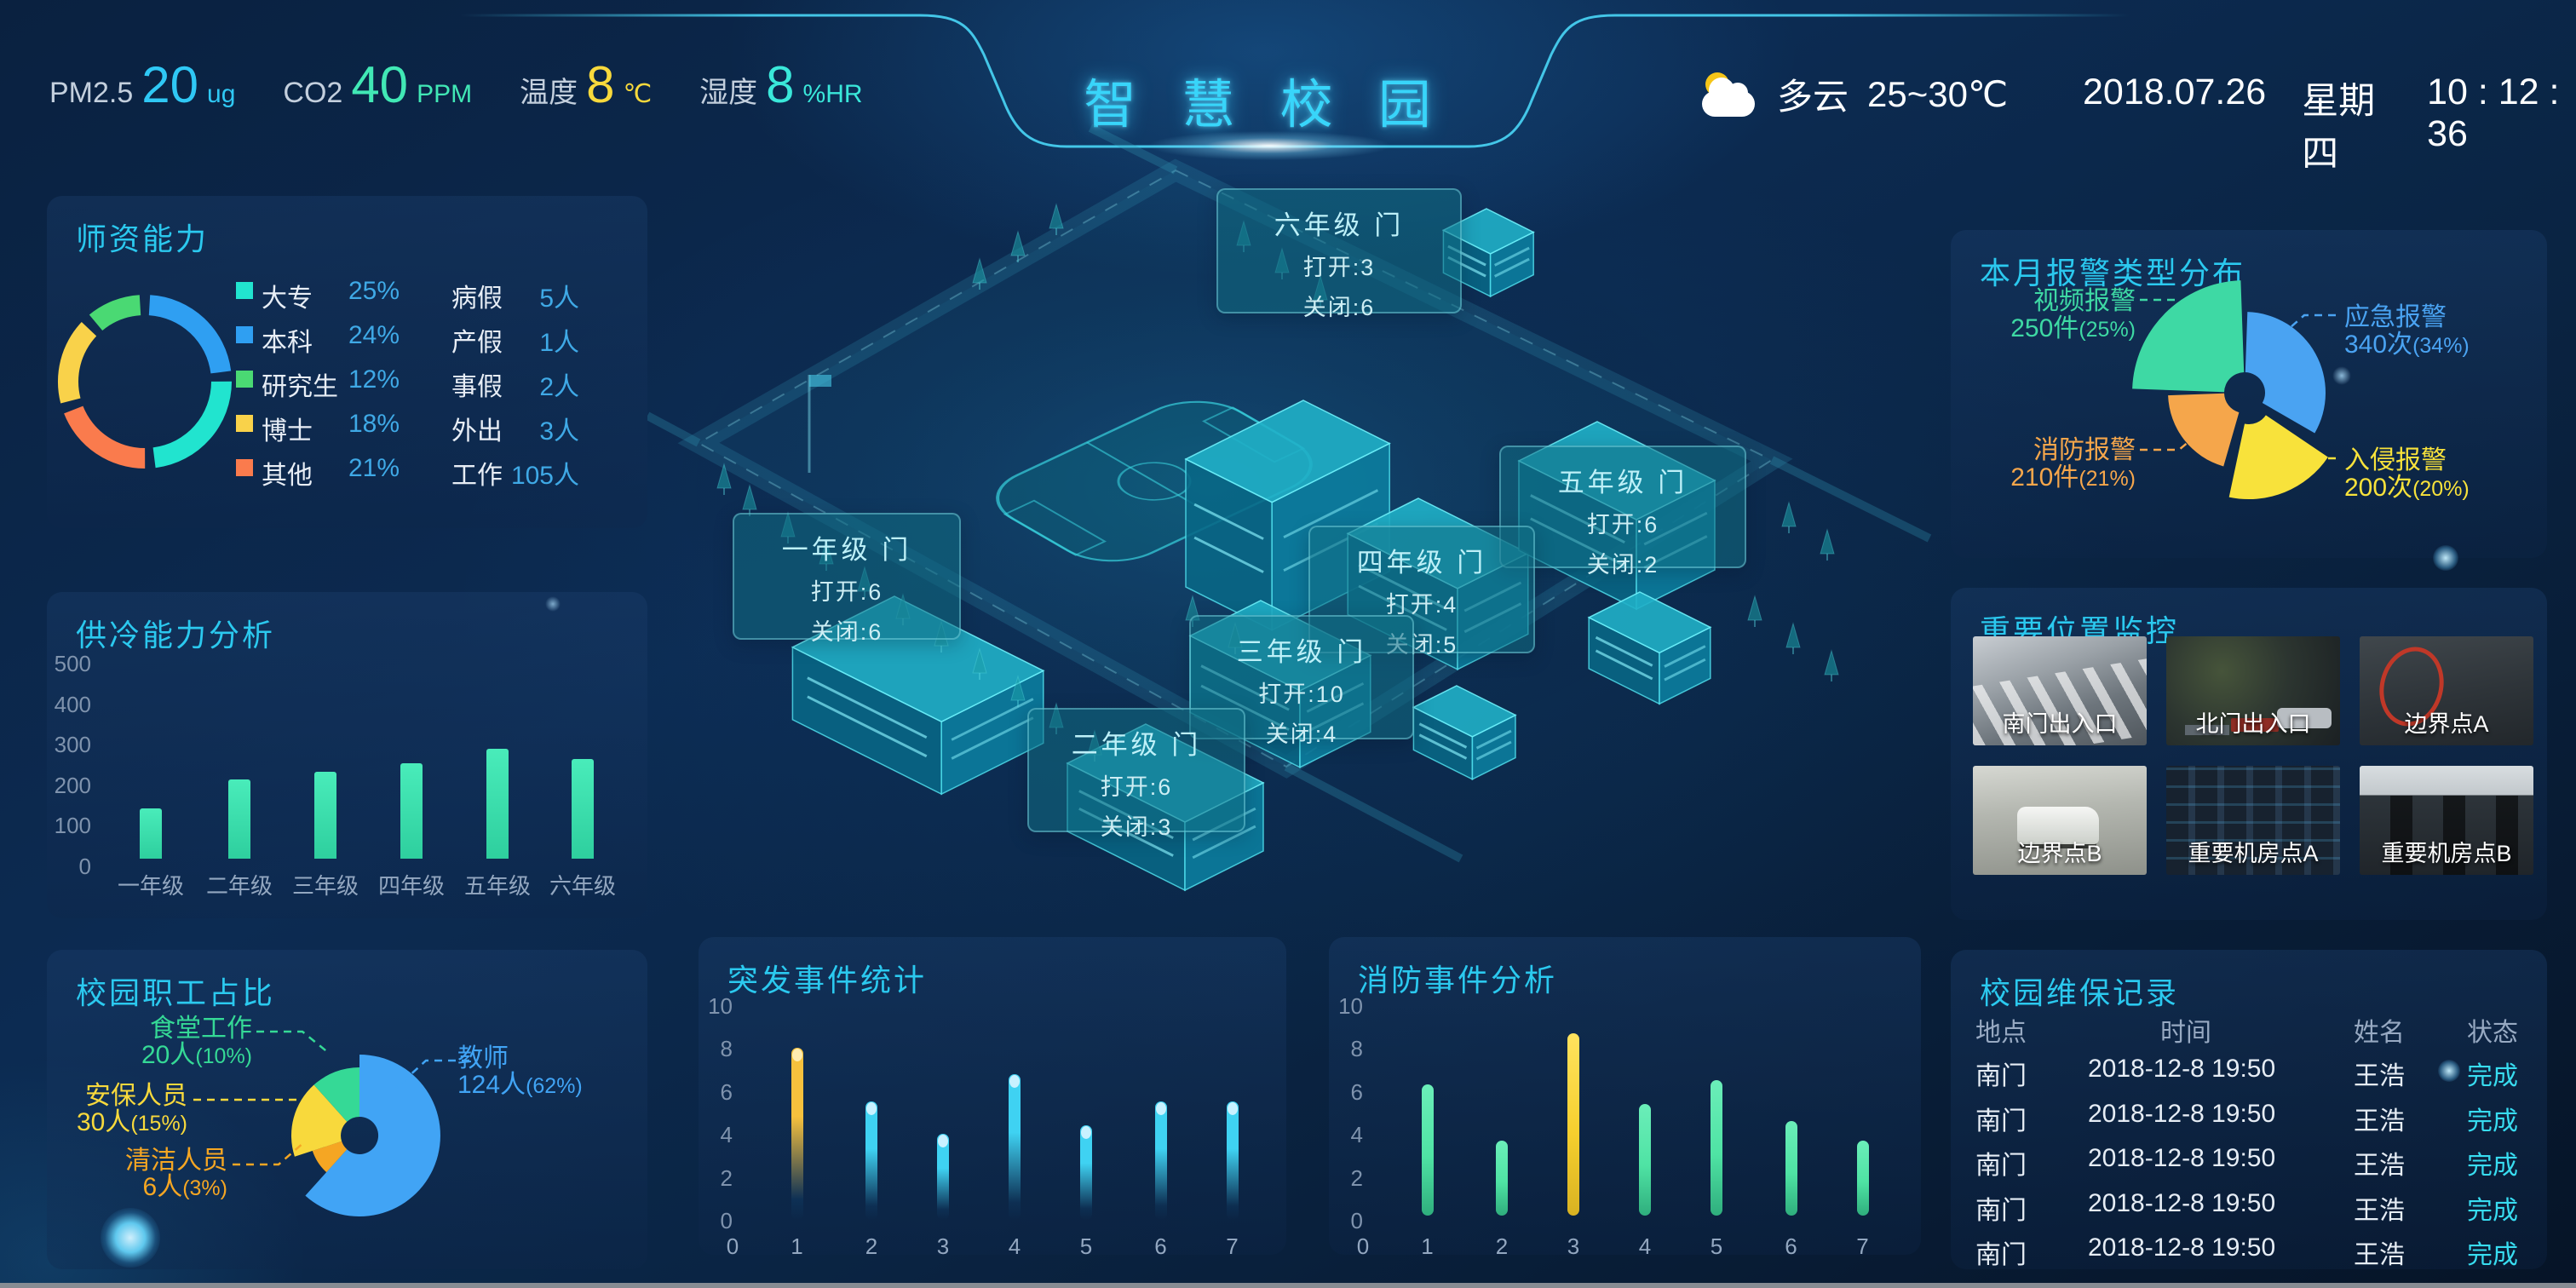 The width and height of the screenshot is (2576, 1288). Describe the element at coordinates (559, 343) in the screenshot. I see `leave-value: 1人` at that location.